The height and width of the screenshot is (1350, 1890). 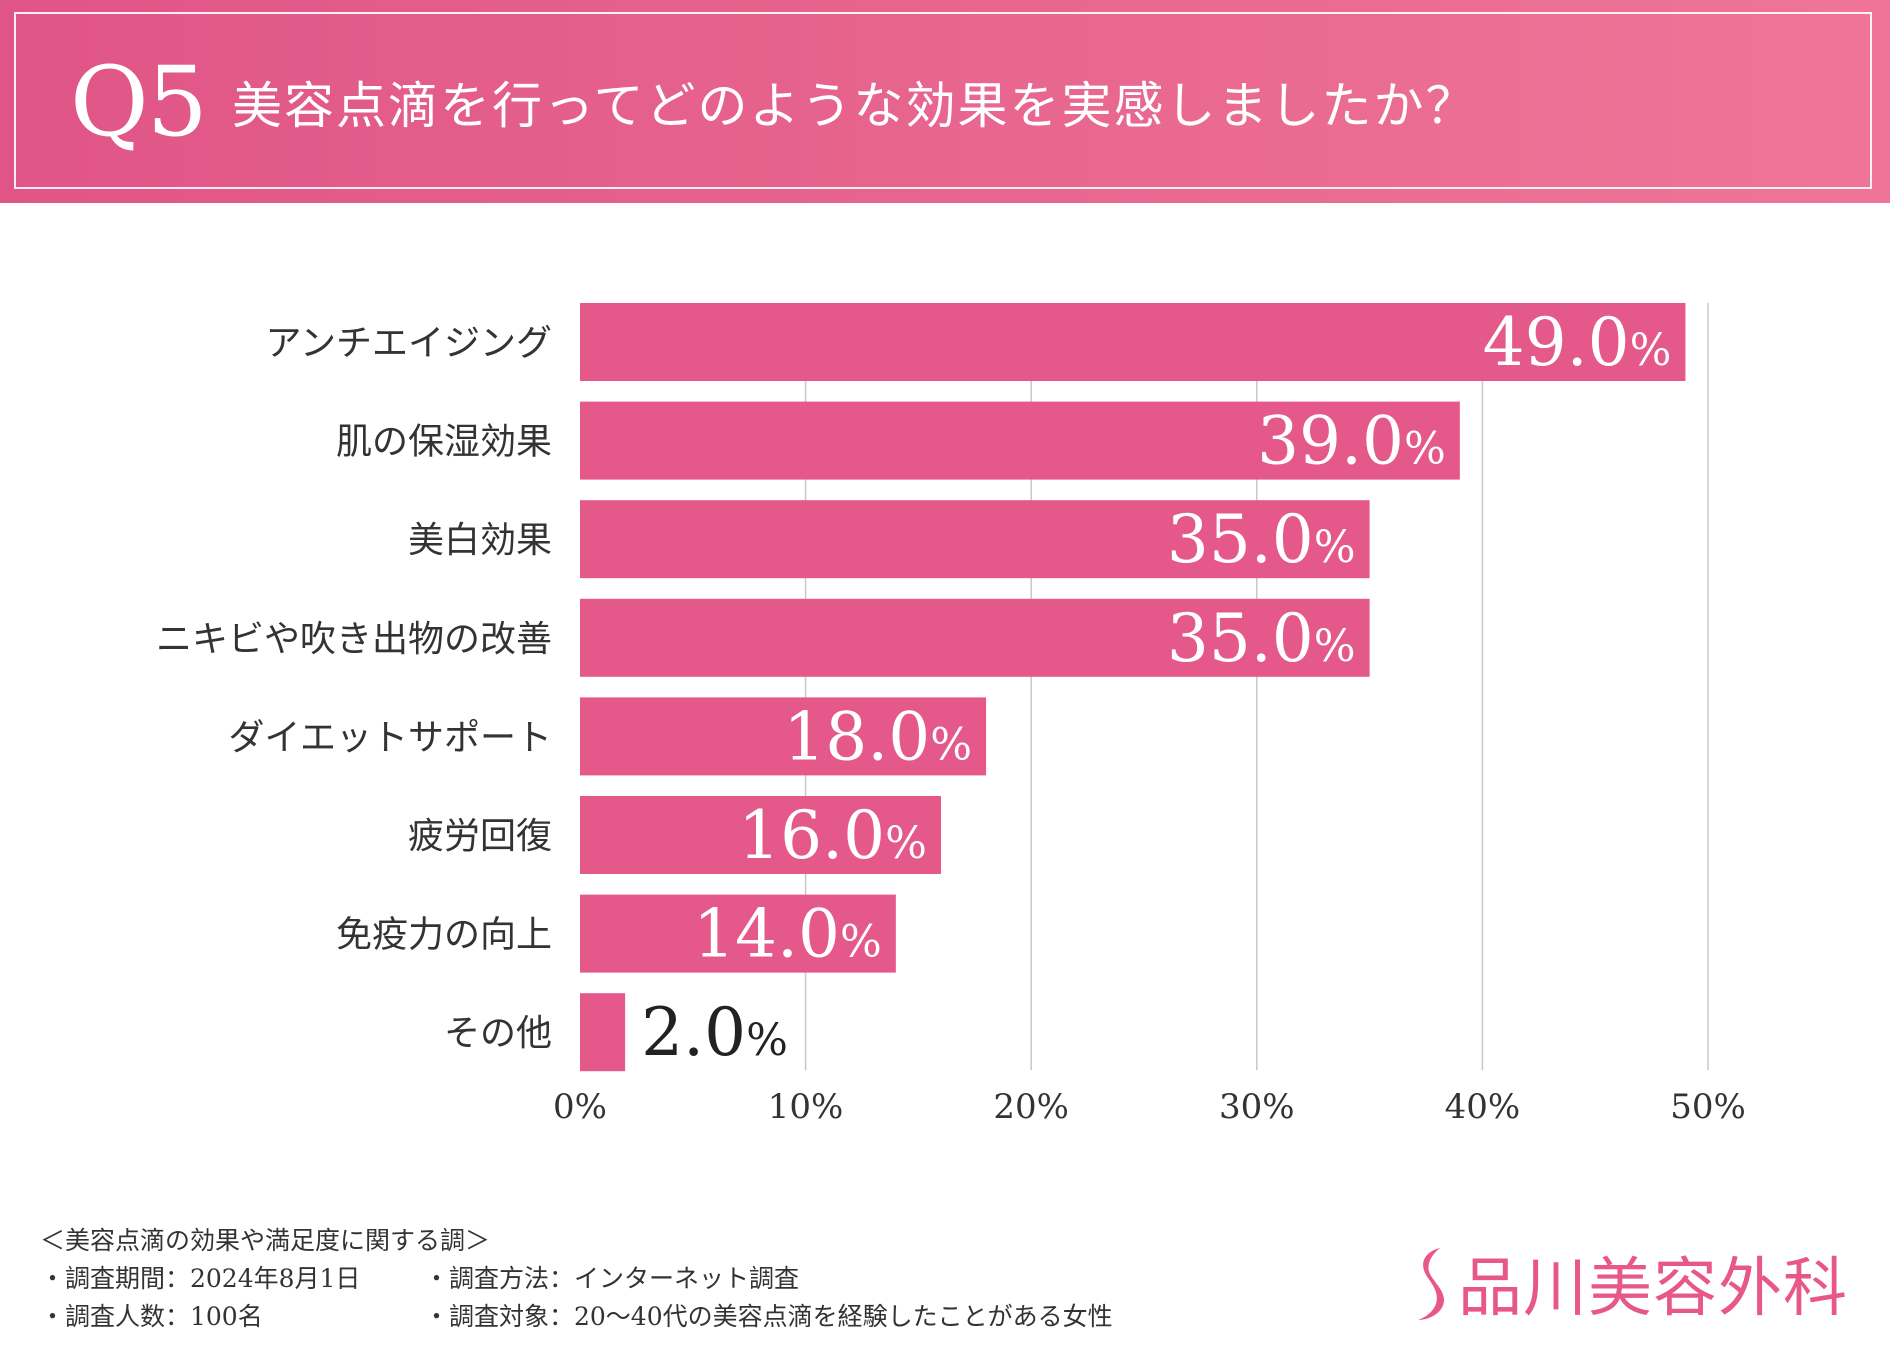 What do you see at coordinates (1257, 1107) in the screenshot?
I see `tick-label: 30%` at bounding box center [1257, 1107].